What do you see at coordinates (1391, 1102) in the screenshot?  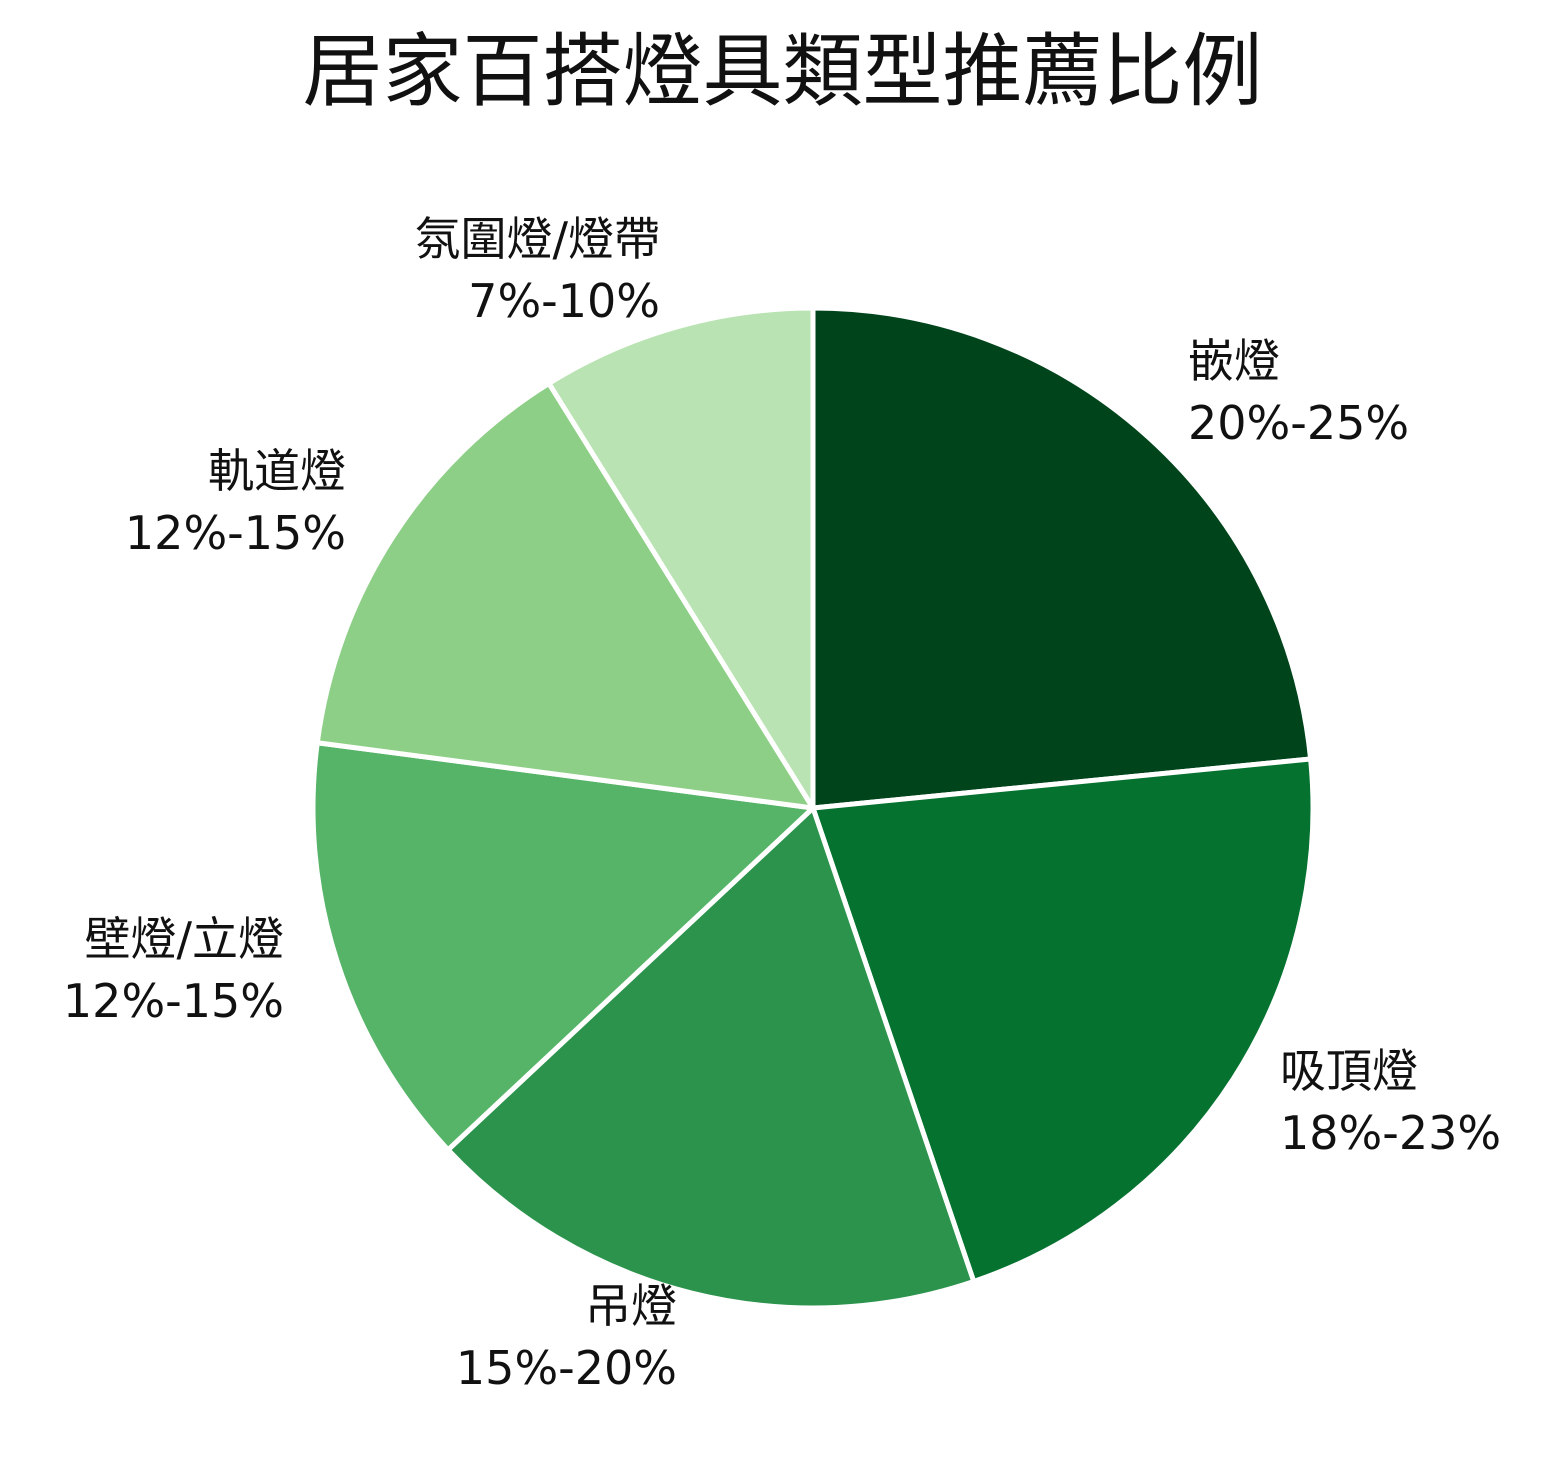 I see `slice-label-ceiling: 吸頂燈 18%-23%` at bounding box center [1391, 1102].